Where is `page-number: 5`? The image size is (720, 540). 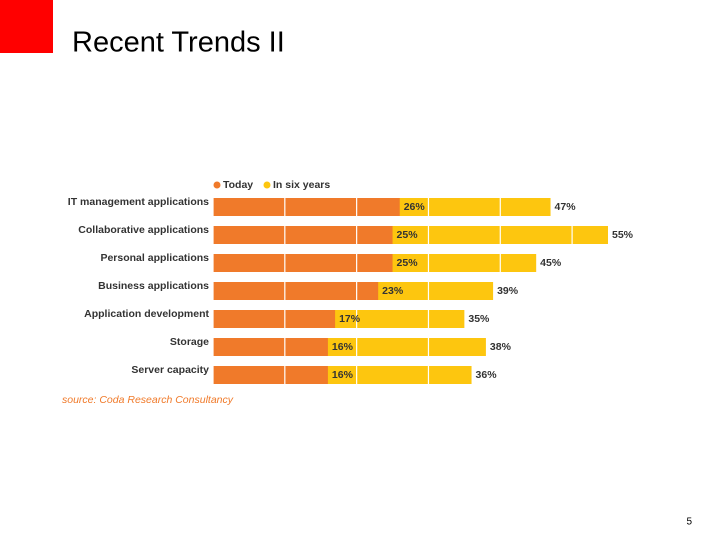 page-number: 5 is located at coordinates (689, 522).